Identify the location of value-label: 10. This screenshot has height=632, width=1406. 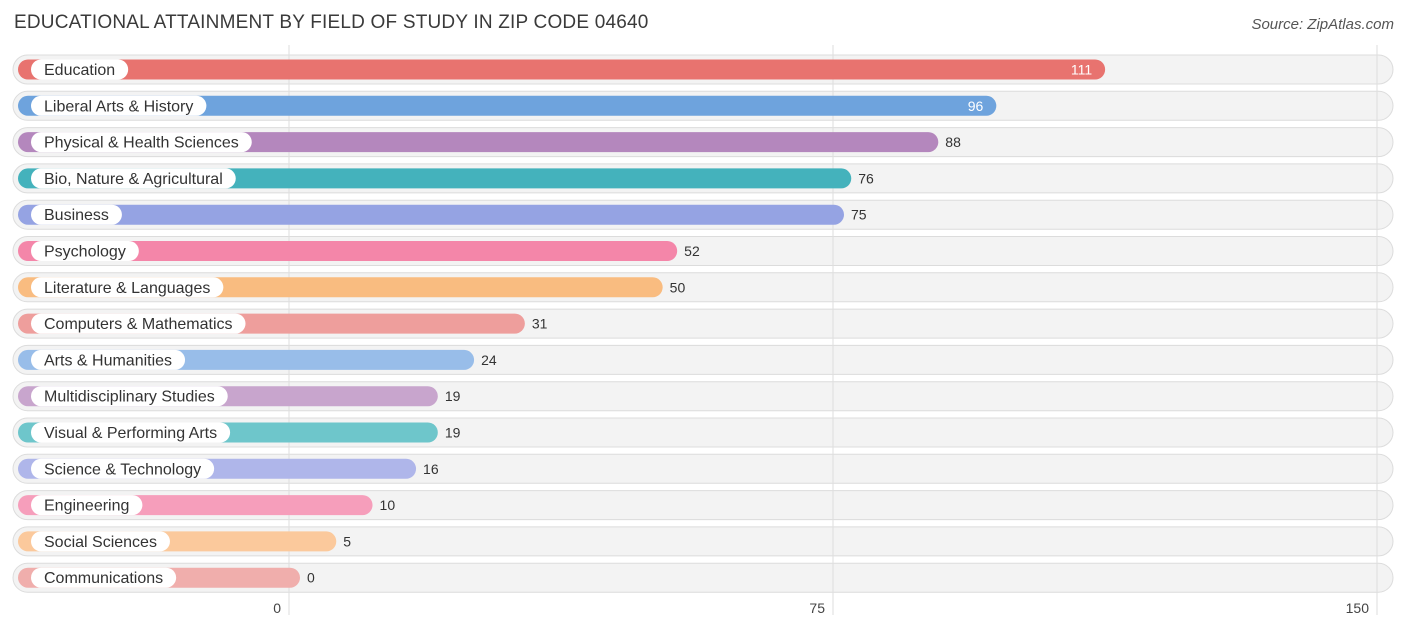
(388, 505).